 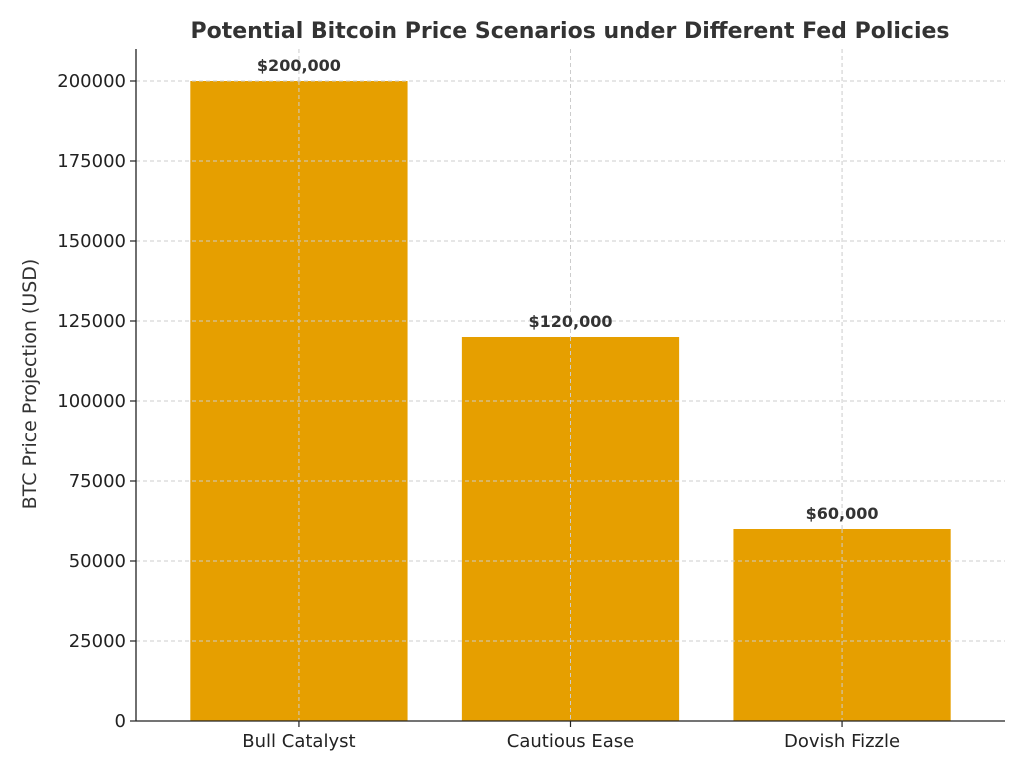 What do you see at coordinates (97, 561) in the screenshot?
I see `y-tick-label: 50000` at bounding box center [97, 561].